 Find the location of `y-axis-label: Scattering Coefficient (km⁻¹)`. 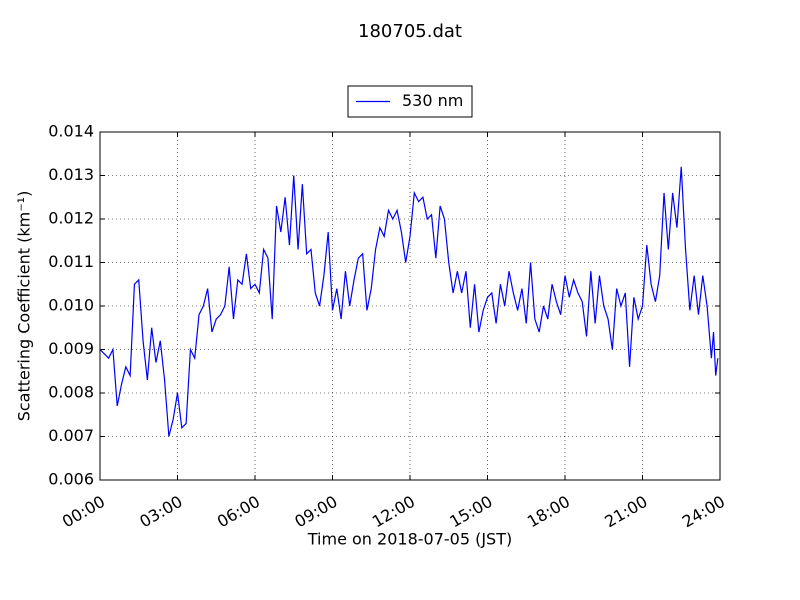

y-axis-label: Scattering Coefficient (km⁻¹) is located at coordinates (24, 306).